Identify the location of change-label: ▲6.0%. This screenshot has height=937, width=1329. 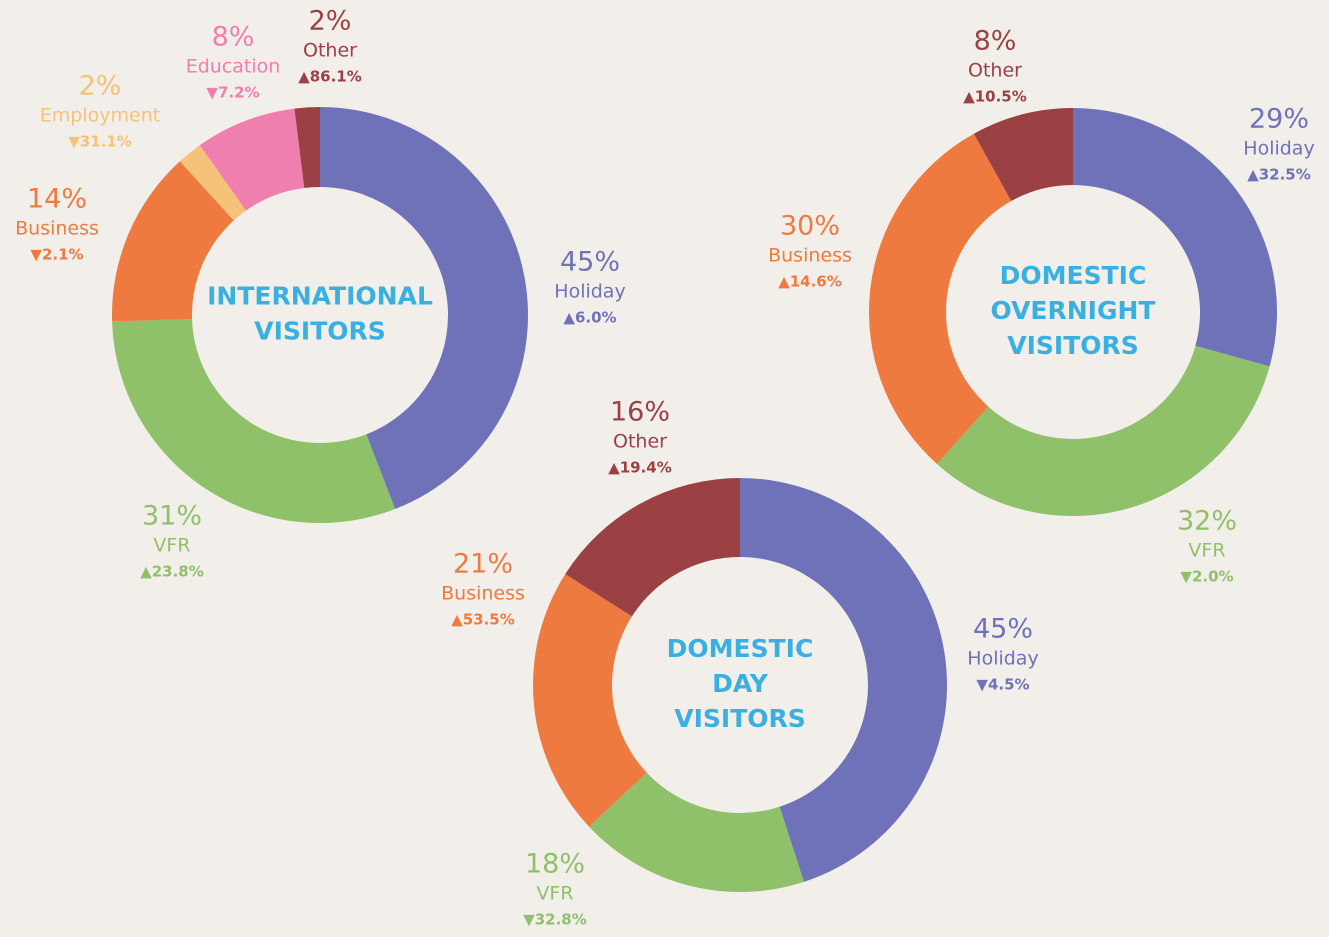
(589, 318).